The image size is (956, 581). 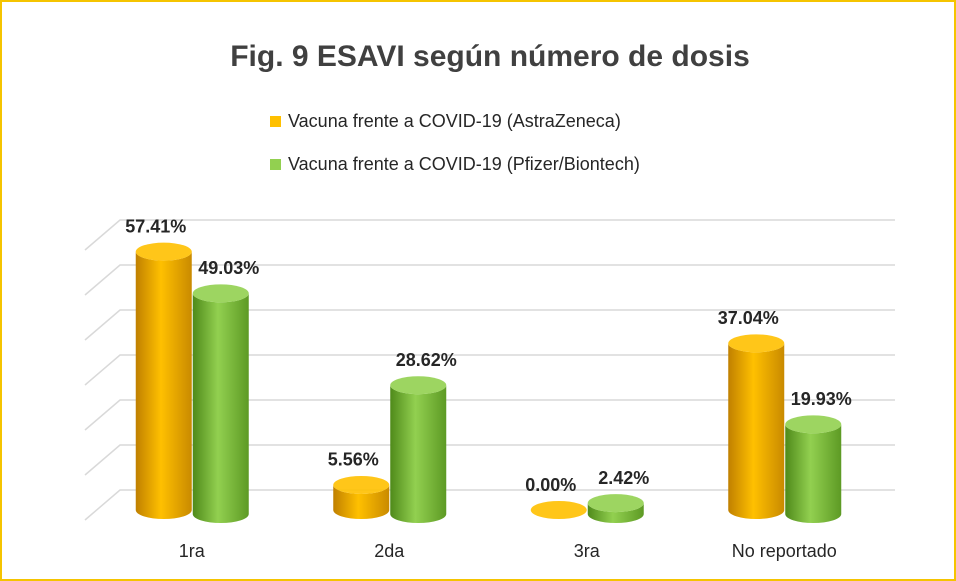 I want to click on data-label: 5.56%, so click(x=353, y=460).